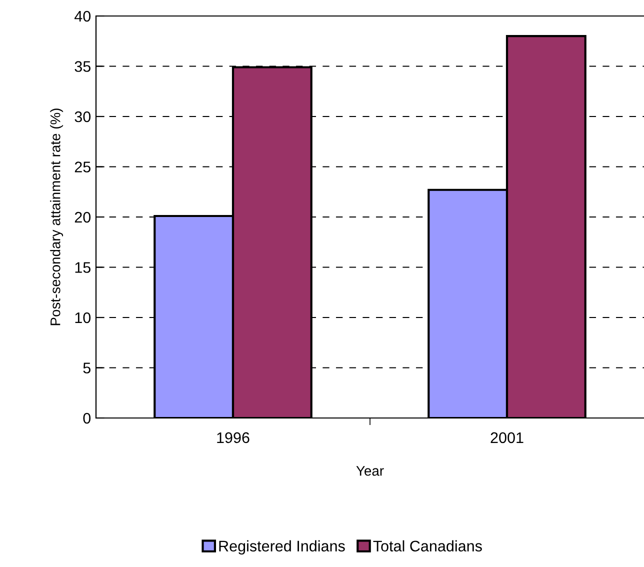 This screenshot has height=567, width=644. I want to click on y-tick-label: 35, so click(82, 66).